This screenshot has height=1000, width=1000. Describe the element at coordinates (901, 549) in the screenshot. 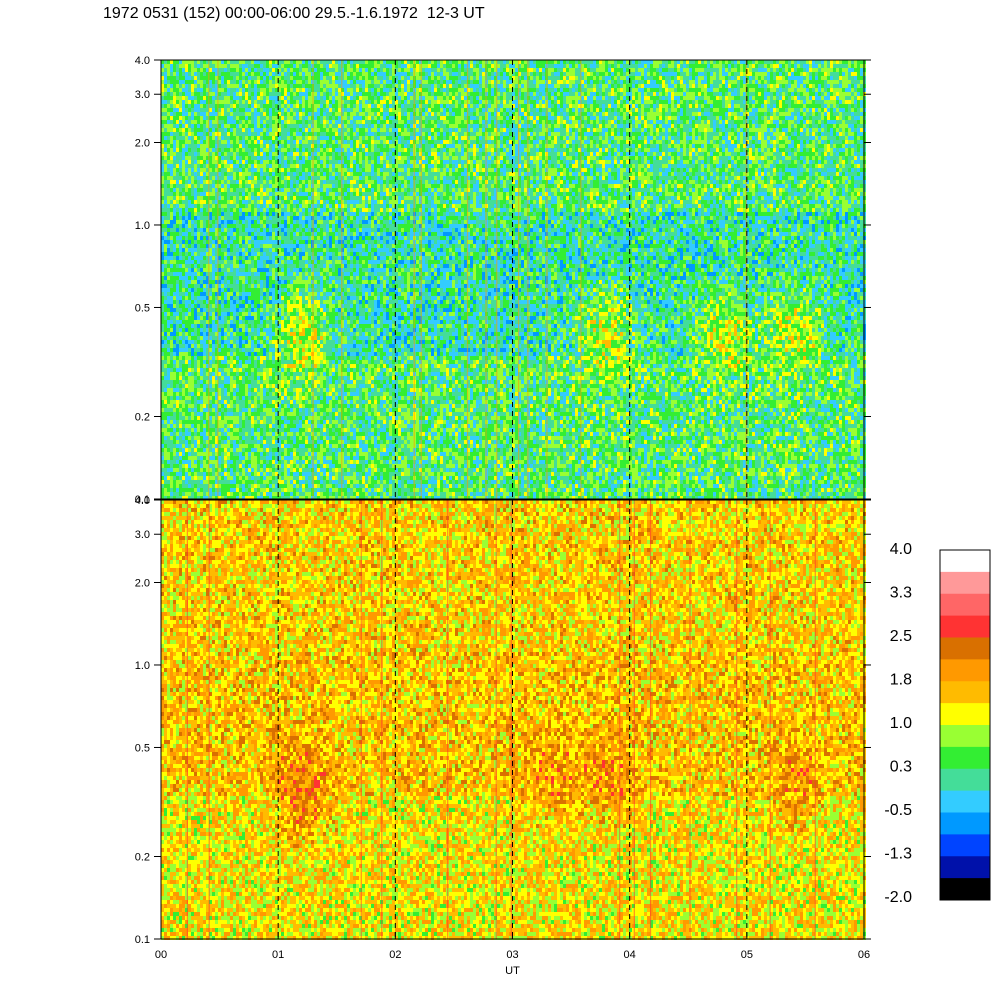

I see `colorbar-label: 4.0` at that location.